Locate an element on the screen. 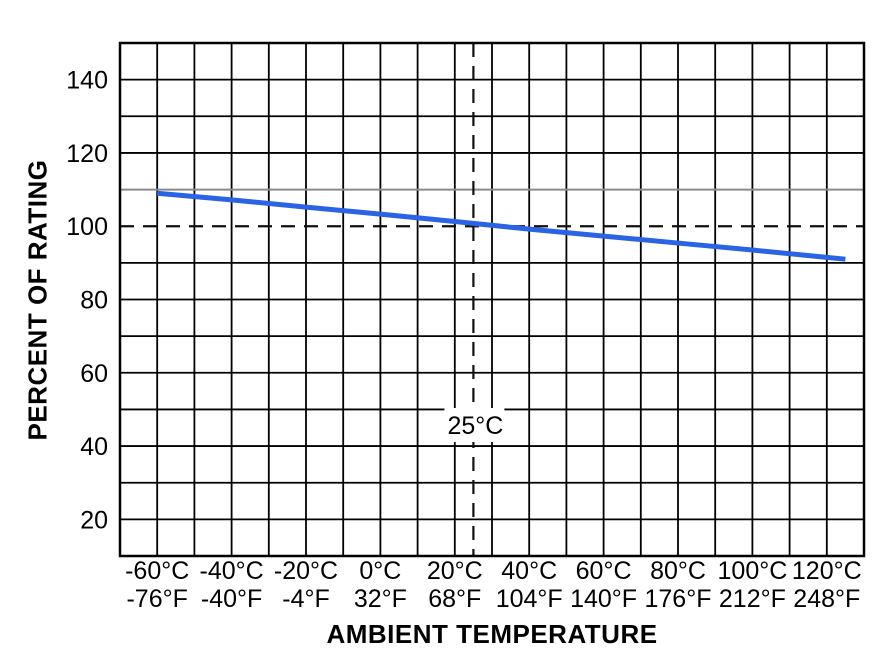  x-tick-label-celsius: -20°C is located at coordinates (306, 571).